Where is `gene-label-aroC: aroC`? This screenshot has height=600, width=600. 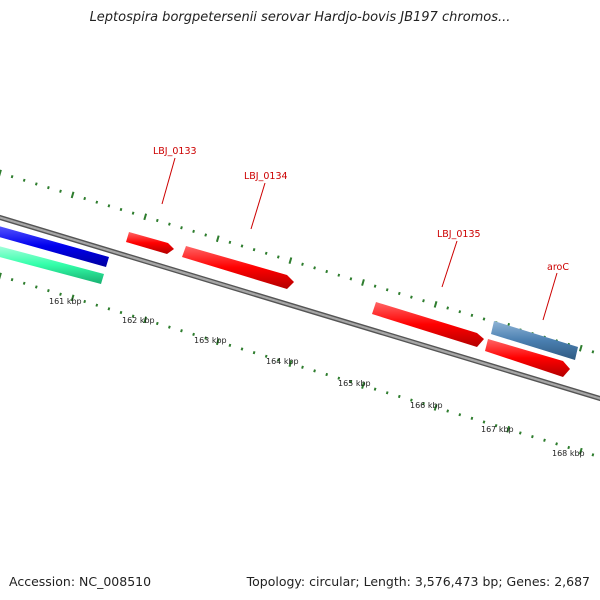
gene-label-aroC: aroC is located at coordinates (558, 267).